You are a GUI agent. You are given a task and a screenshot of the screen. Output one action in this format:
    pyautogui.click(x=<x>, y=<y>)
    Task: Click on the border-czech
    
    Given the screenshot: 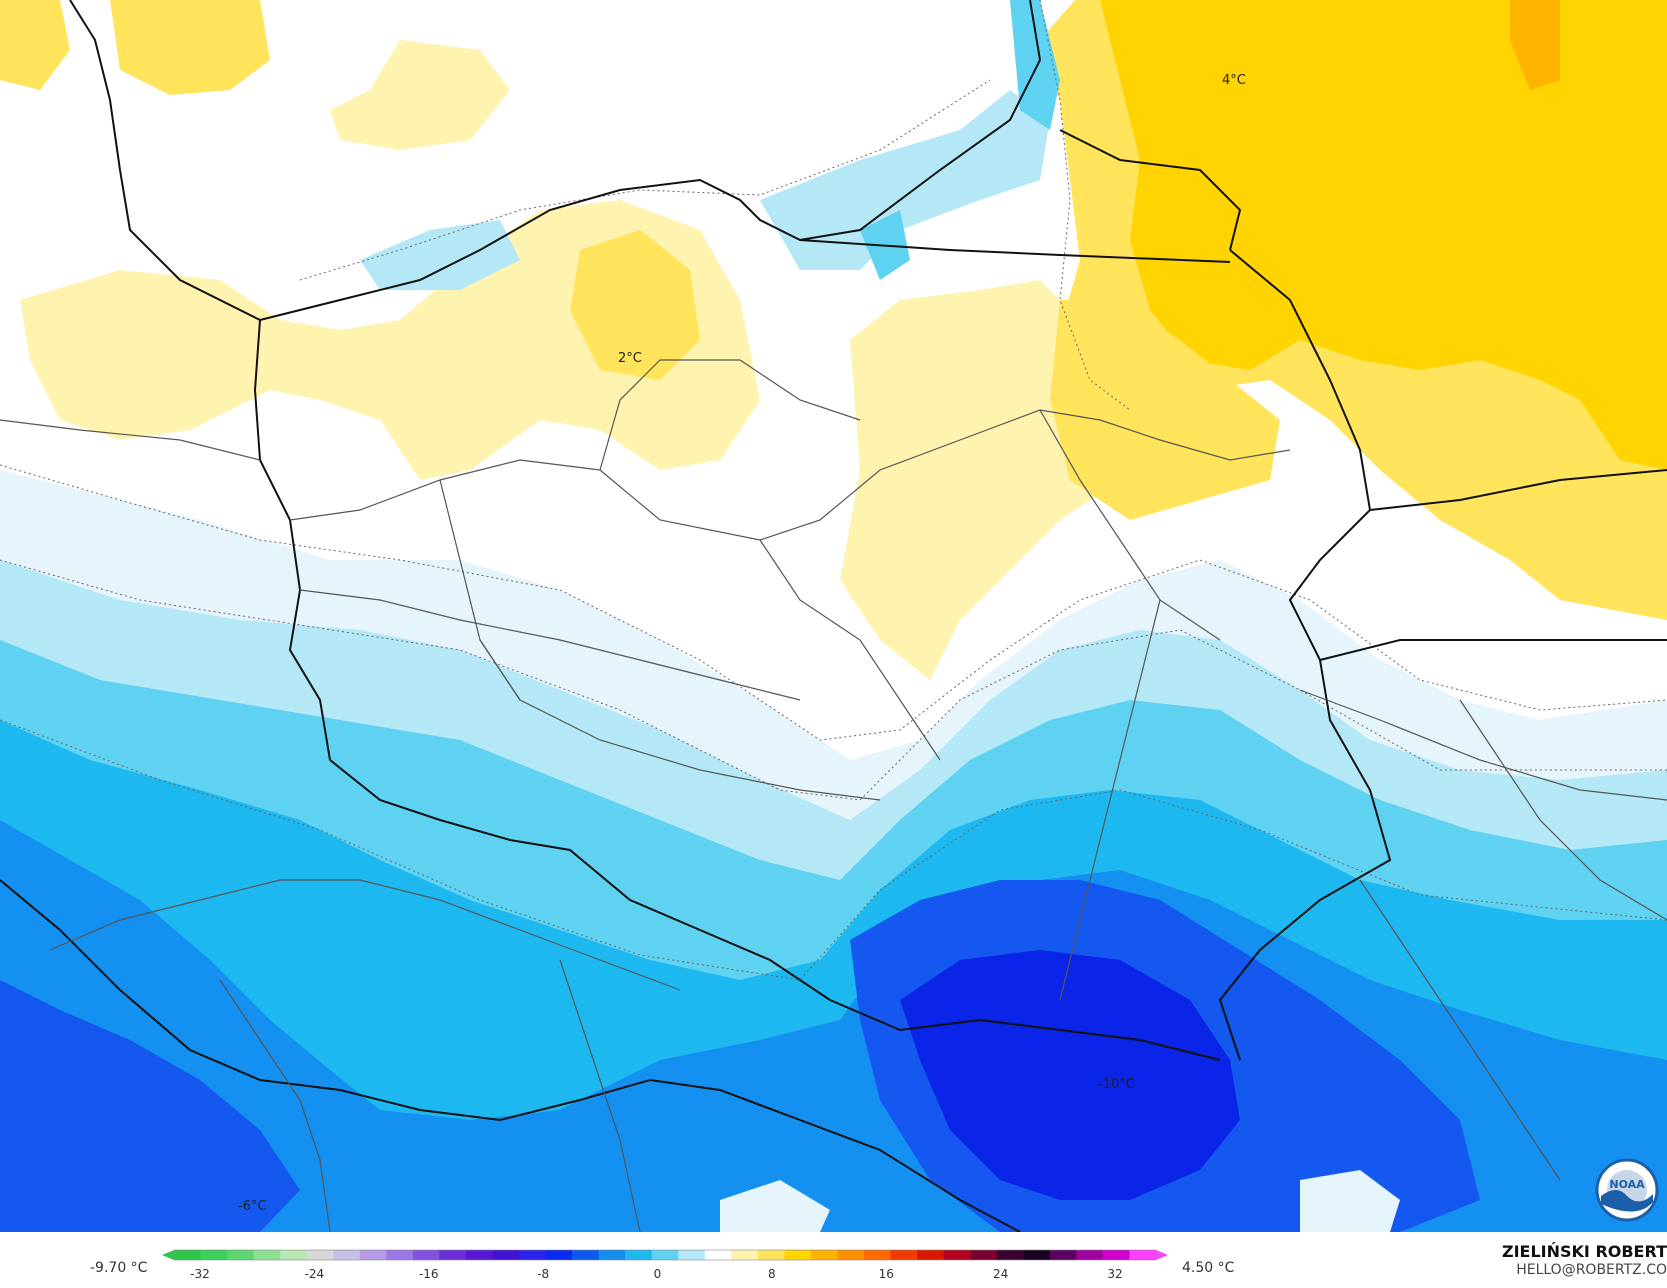 What is the action you would take?
    pyautogui.click(x=580, y=880)
    